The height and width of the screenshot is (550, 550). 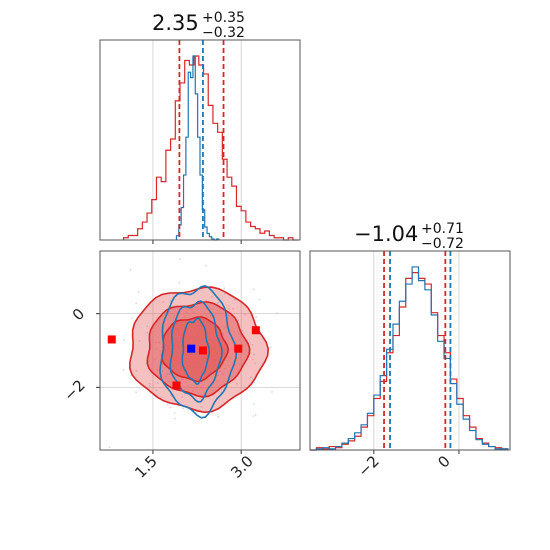 What do you see at coordinates (409, 361) in the screenshot?
I see `hist-param2-red` at bounding box center [409, 361].